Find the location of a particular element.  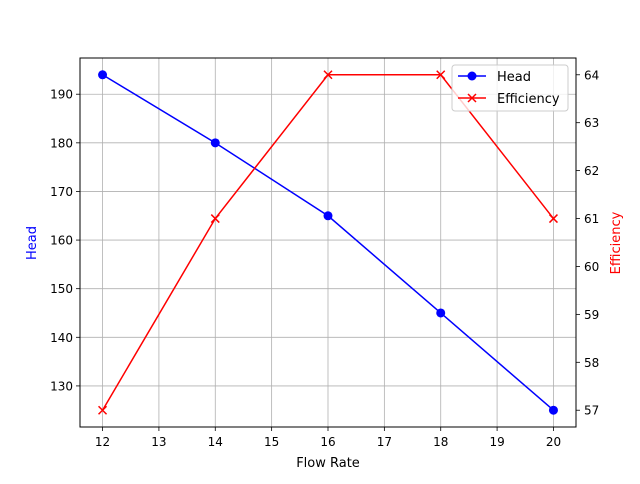

y-tick-label: 140 is located at coordinates (61, 338).